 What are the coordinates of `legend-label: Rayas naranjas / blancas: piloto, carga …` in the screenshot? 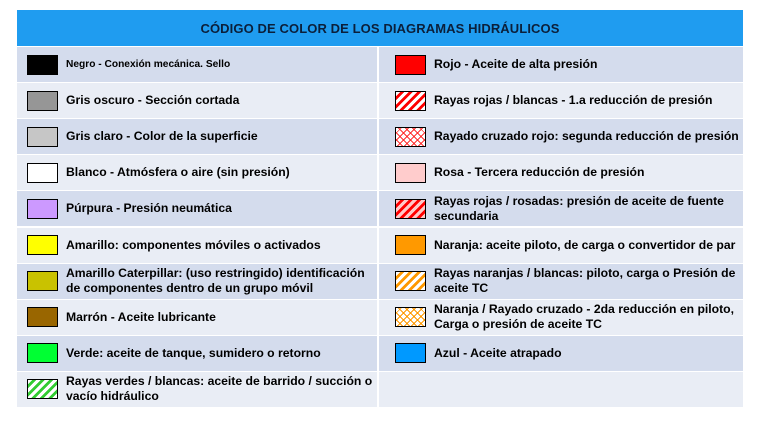 It's located at (585, 281).